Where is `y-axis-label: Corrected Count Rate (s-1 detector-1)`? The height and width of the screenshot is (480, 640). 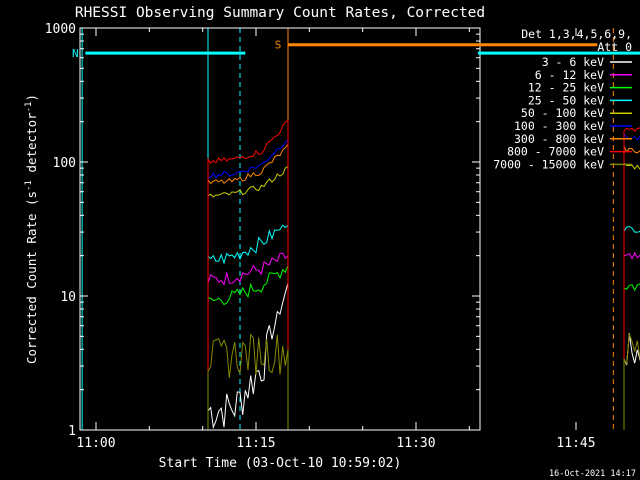 y-axis-label: Corrected Count Rate (s-1 detector-1) is located at coordinates (31, 229).